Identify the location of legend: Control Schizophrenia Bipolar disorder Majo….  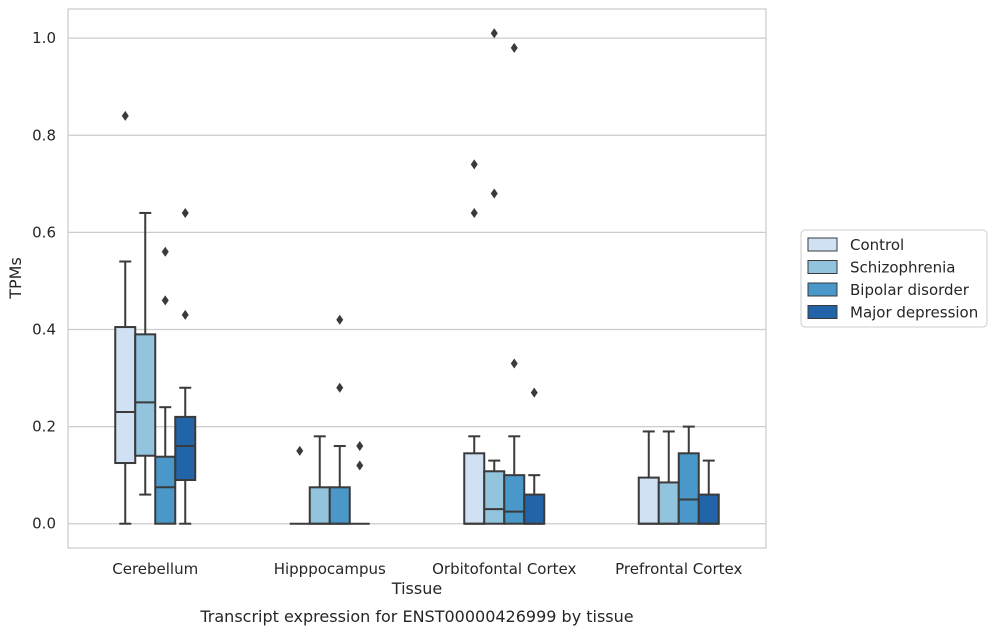
(894, 278).